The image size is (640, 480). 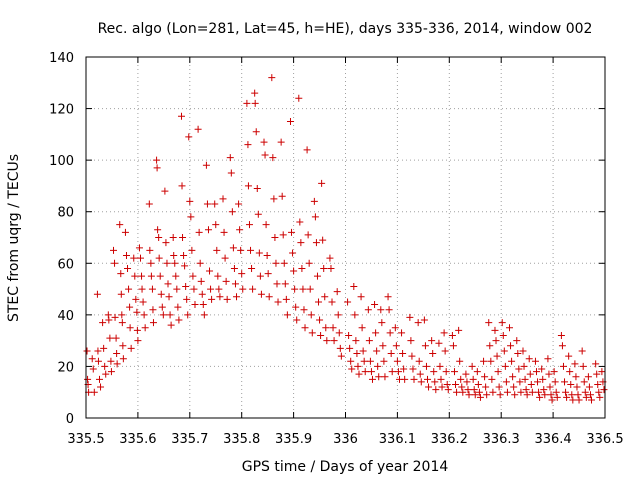 What do you see at coordinates (552, 439) in the screenshot?
I see `x-tick-label: 336.4` at bounding box center [552, 439].